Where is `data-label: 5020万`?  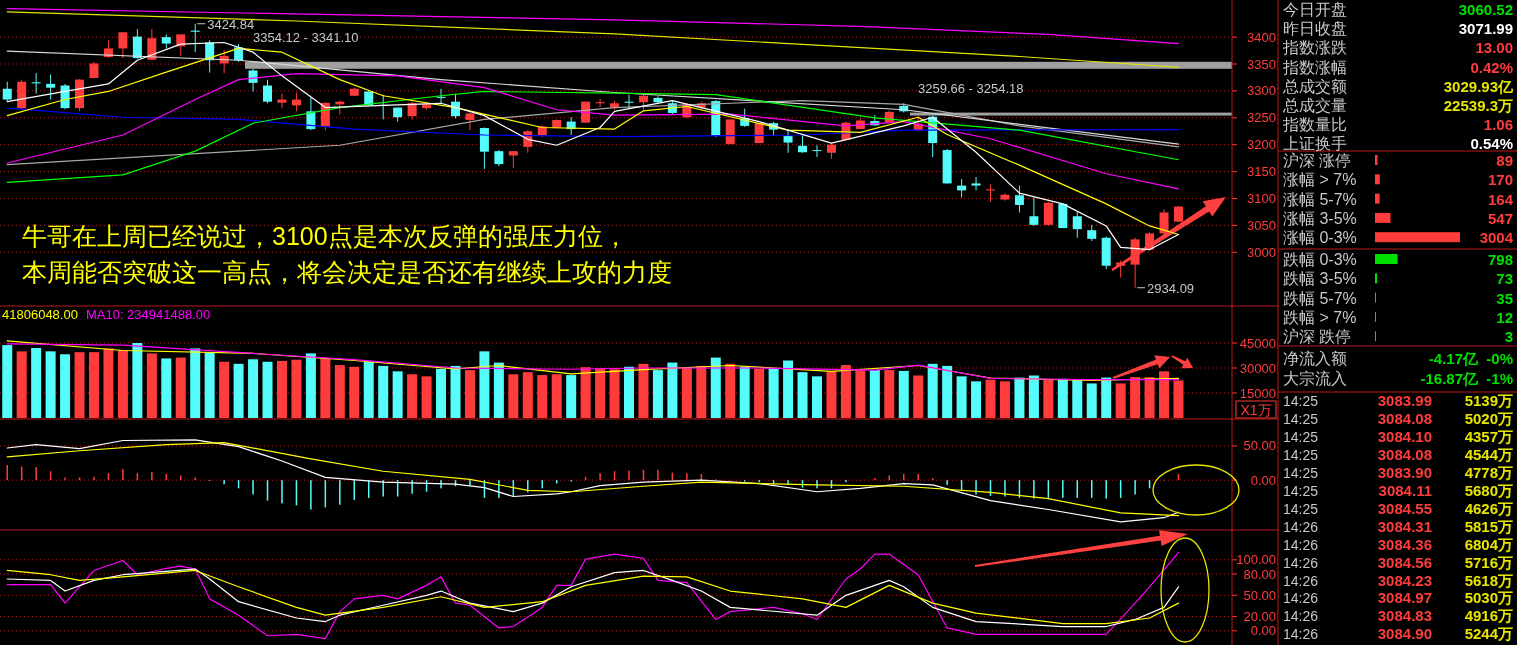
data-label: 5020万 is located at coordinates (1488, 418).